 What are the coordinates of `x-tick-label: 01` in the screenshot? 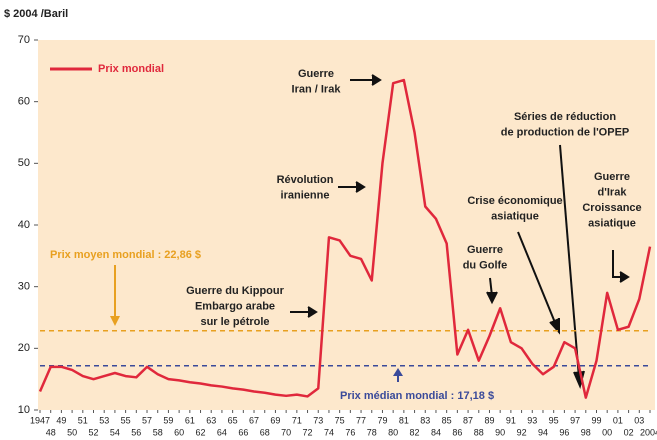 It's located at (618, 420).